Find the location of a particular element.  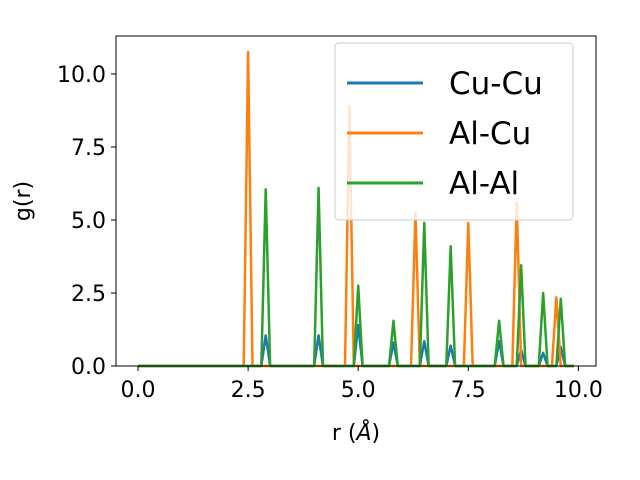

y-tick-label: 2.5 is located at coordinates (88, 294).